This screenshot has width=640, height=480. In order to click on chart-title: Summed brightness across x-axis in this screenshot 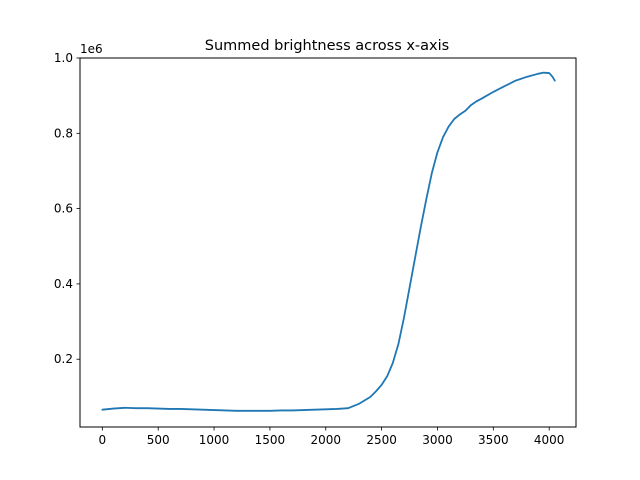, I will do `click(327, 46)`.